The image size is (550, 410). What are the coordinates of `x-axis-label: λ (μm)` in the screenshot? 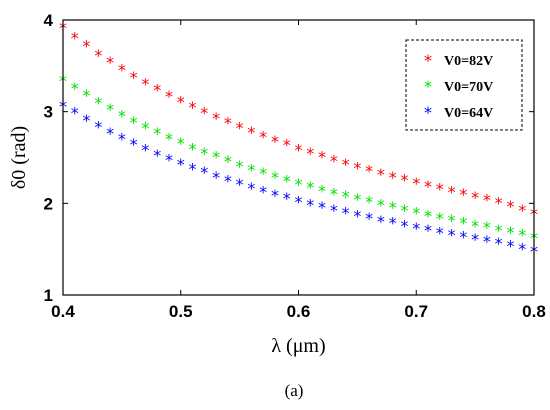 It's located at (298, 346).